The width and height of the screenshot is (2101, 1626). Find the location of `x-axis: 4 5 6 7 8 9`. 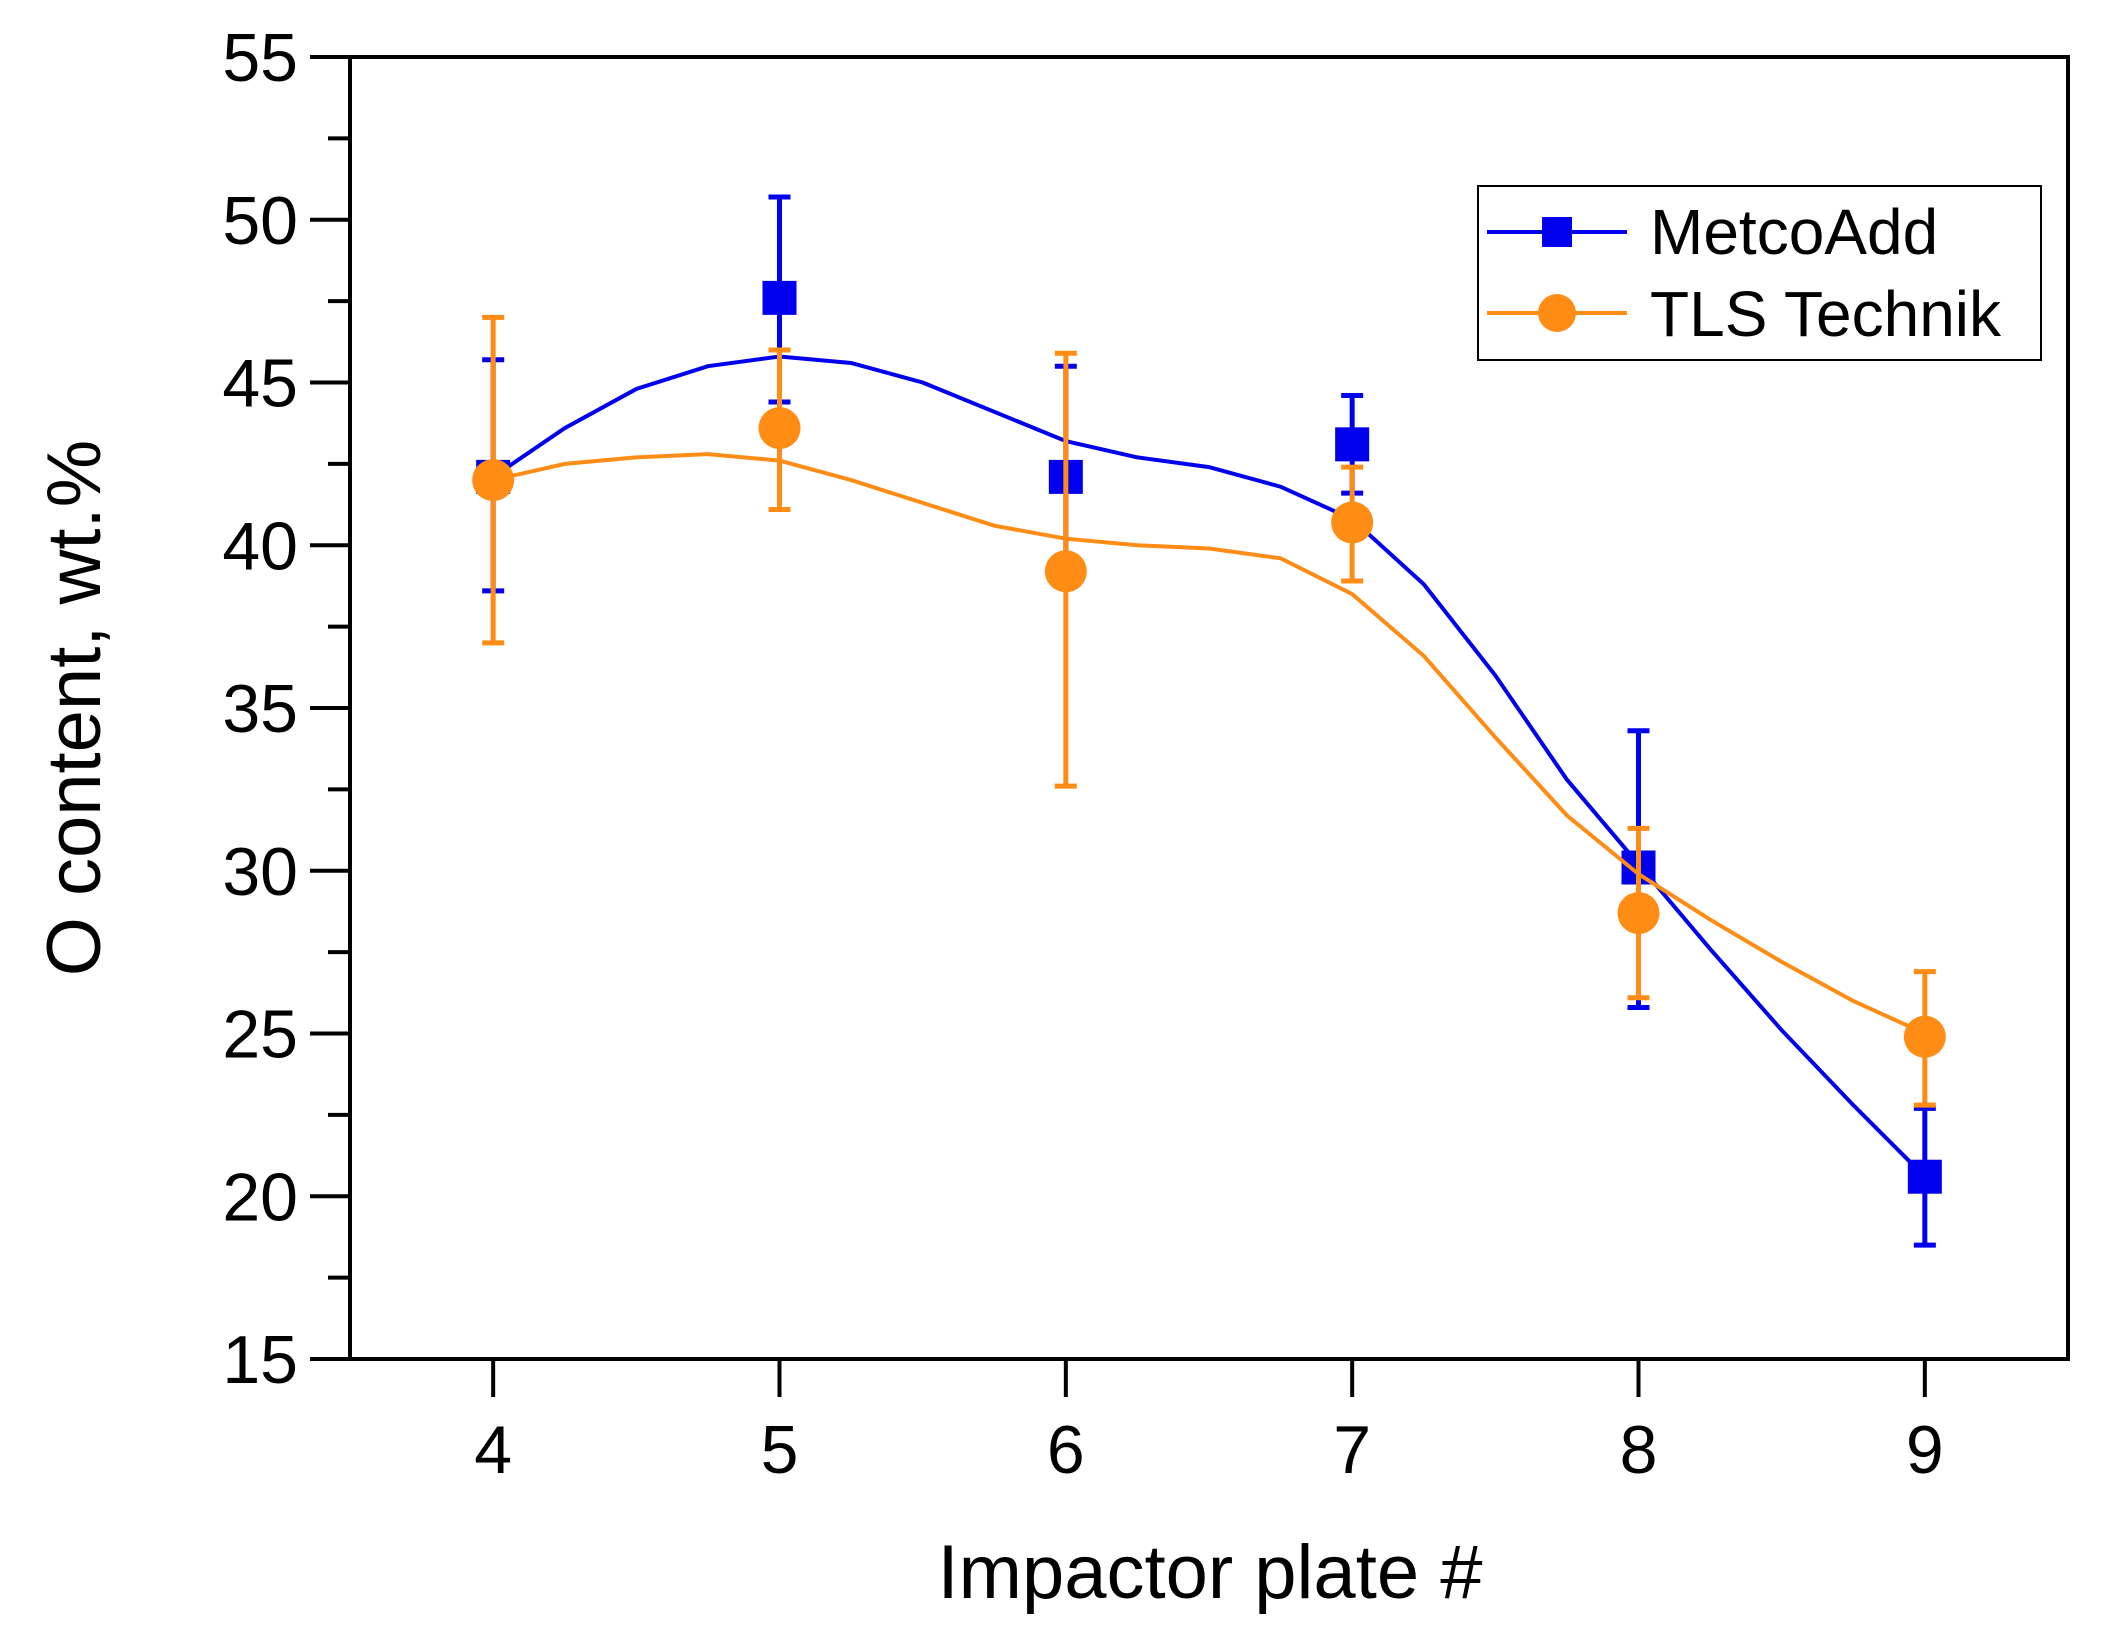

x-axis: 4 5 6 7 8 9 is located at coordinates (1209, 1423).